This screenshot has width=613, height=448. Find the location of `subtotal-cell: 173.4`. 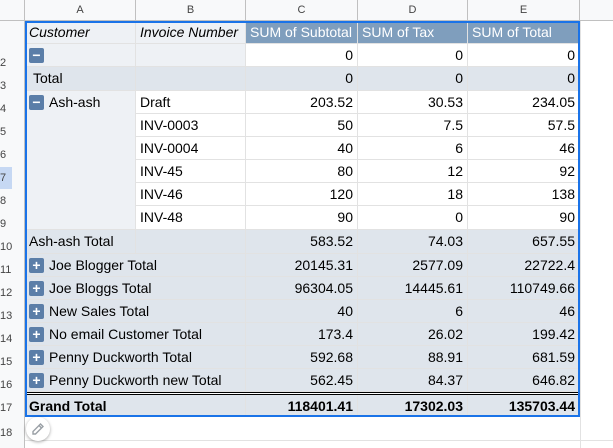

subtotal-cell: 173.4 is located at coordinates (302, 334).